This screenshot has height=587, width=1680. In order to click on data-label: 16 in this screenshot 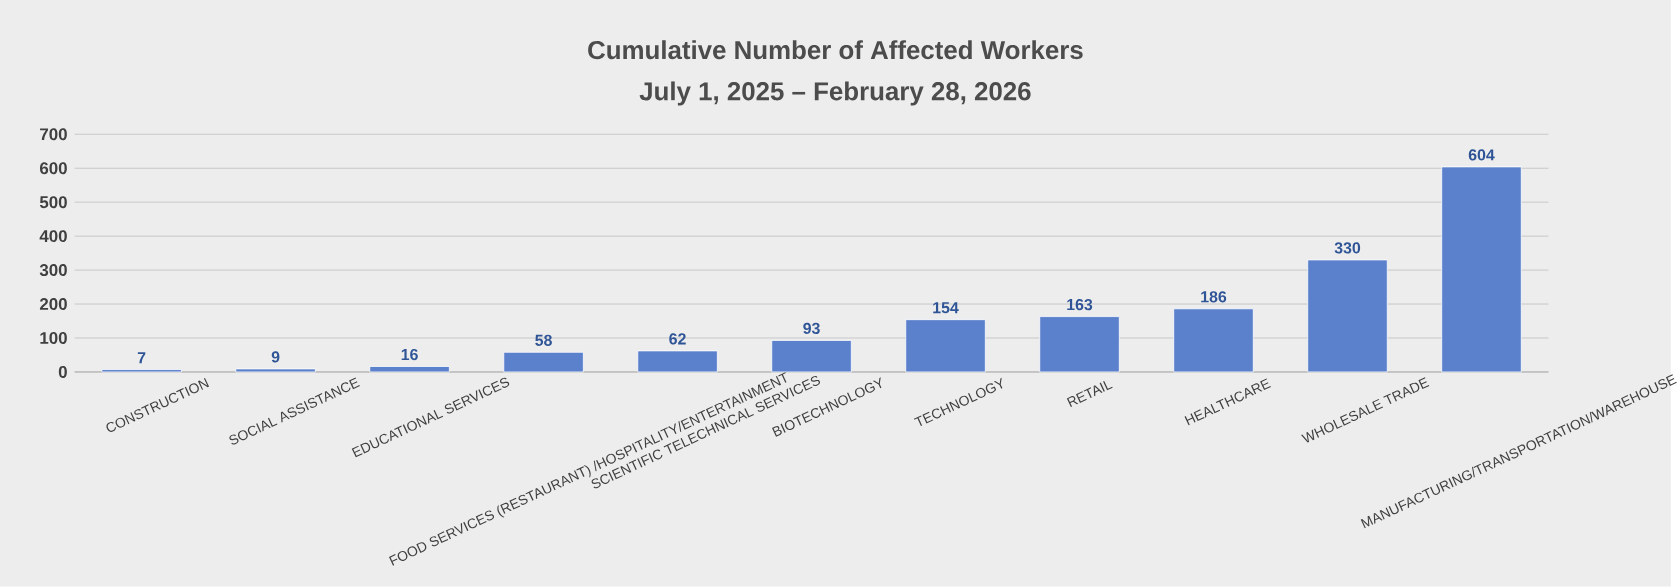, I will do `click(409, 355)`.